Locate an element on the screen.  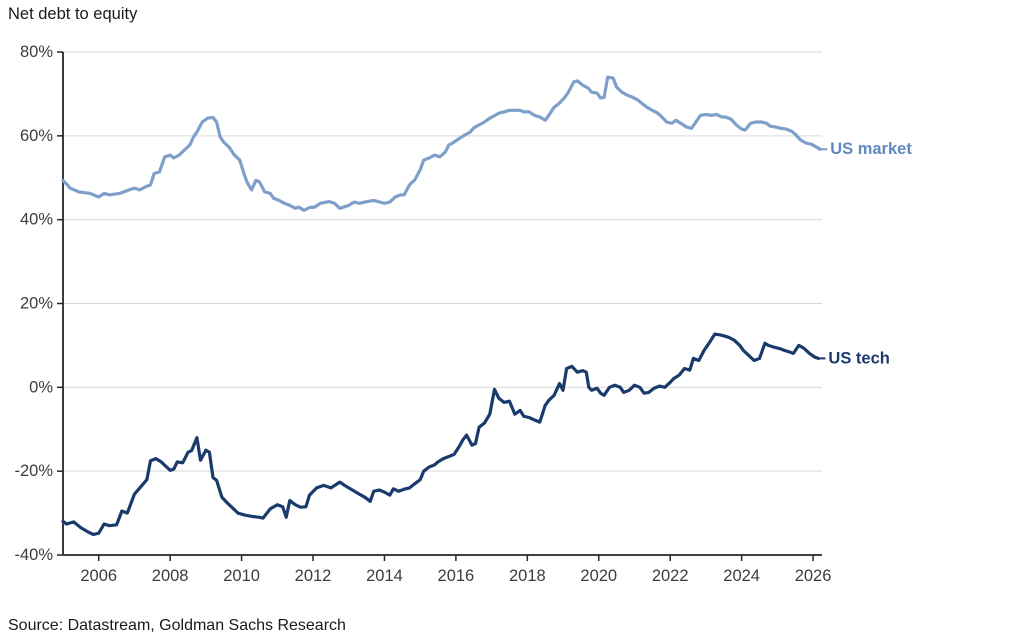
y-tick-label: 80% is located at coordinates (36, 52).